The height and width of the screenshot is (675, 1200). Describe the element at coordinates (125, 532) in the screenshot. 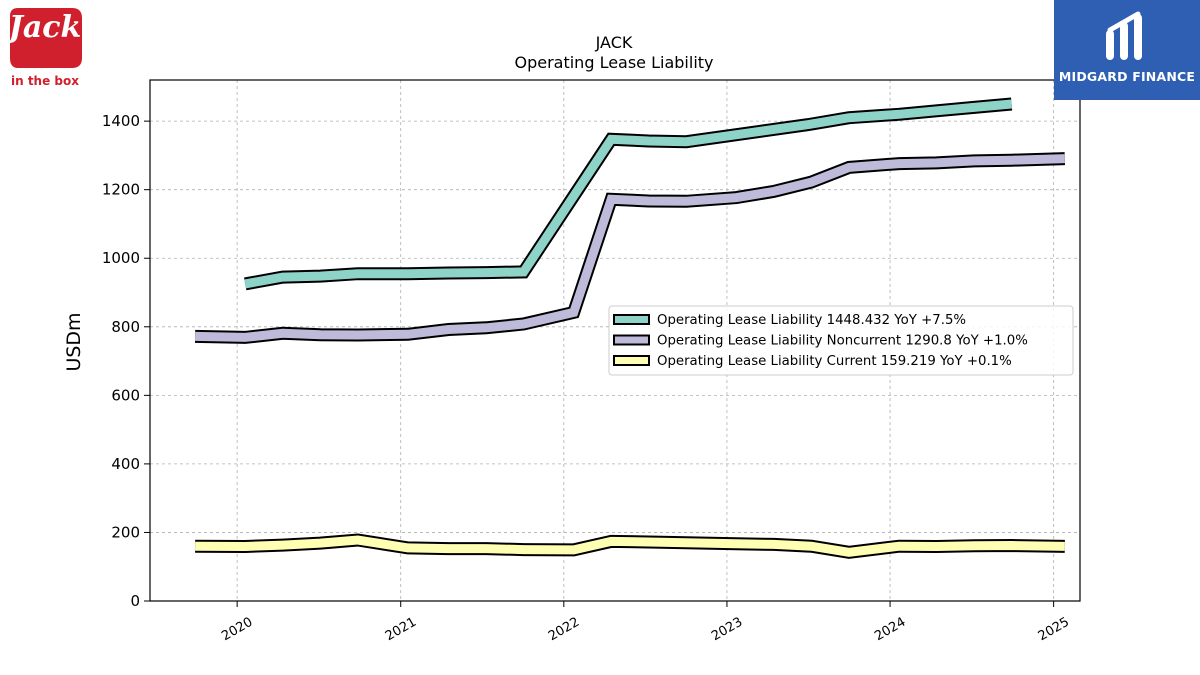

I see `y-tick-label: 200` at that location.